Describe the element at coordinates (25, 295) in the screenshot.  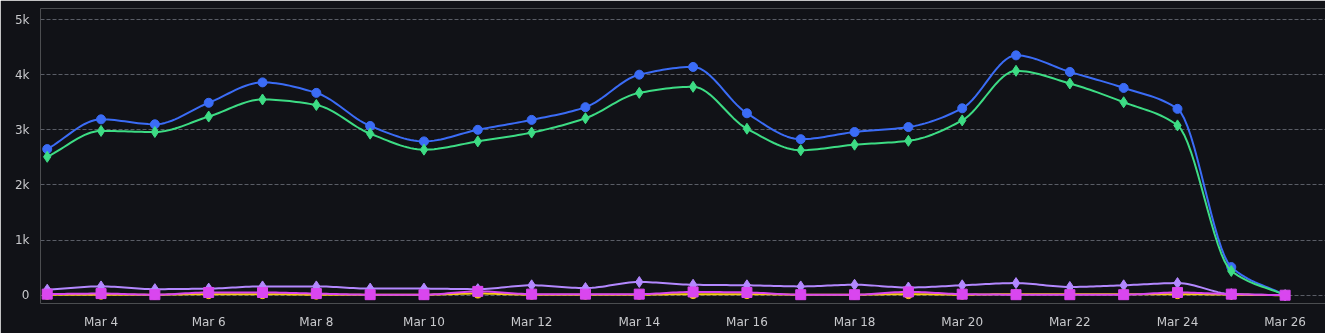
I see `y-tick-label: 0` at that location.